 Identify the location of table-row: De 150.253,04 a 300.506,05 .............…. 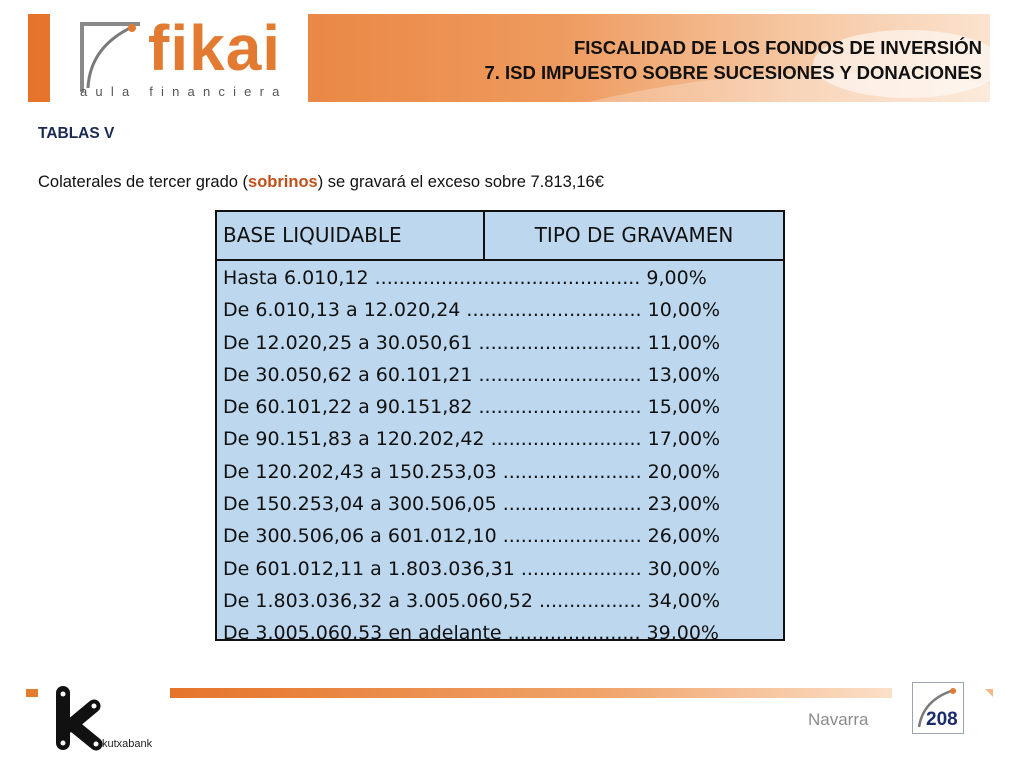
(472, 504).